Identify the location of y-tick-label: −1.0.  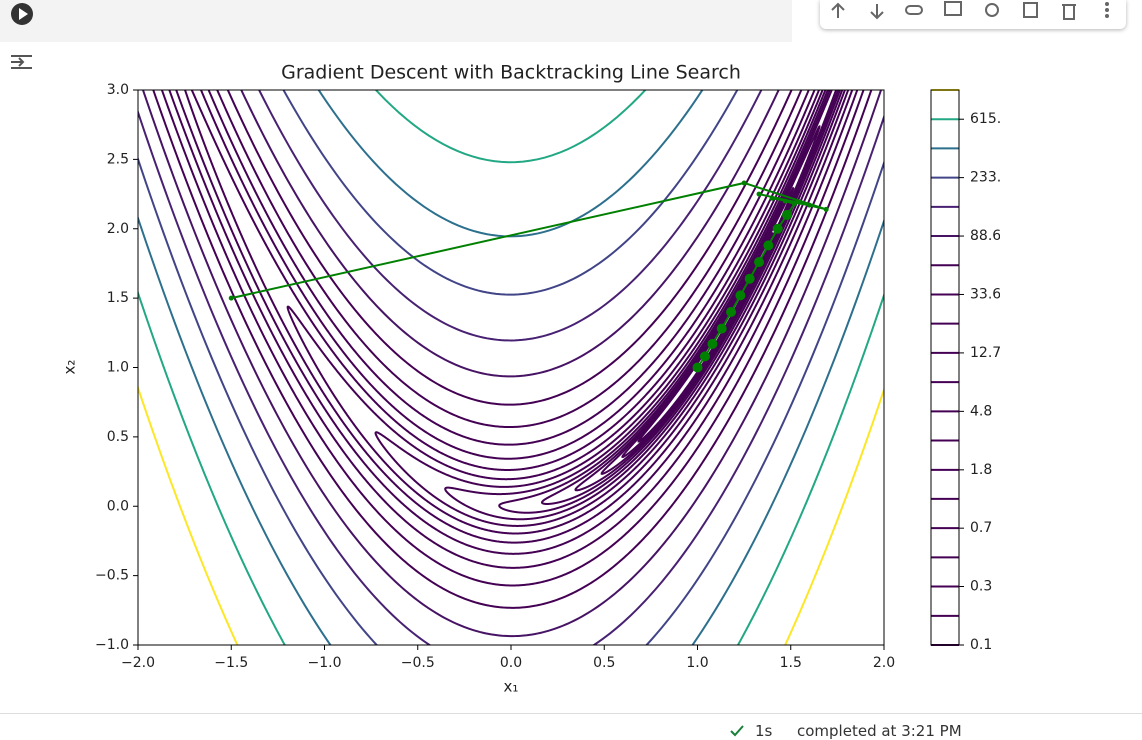
(112, 645).